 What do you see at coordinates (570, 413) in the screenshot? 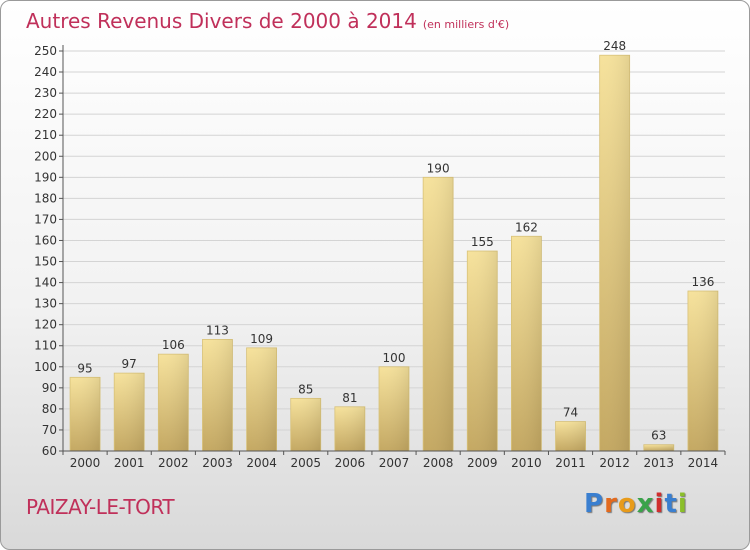
I see `data-label-2011: 74` at bounding box center [570, 413].